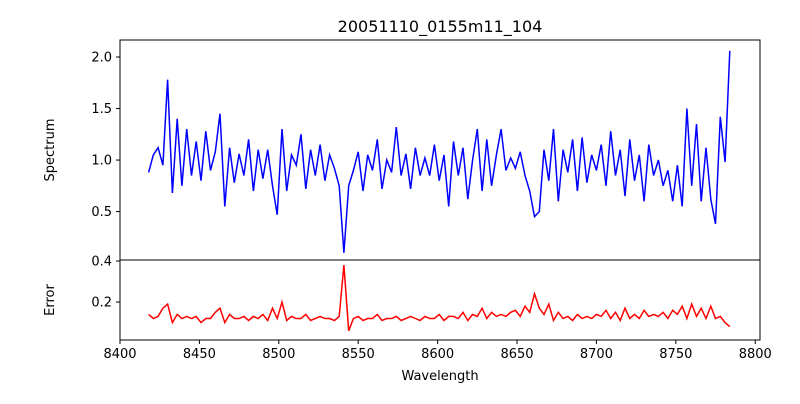 Image resolution: width=800 pixels, height=404 pixels. What do you see at coordinates (596, 354) in the screenshot?
I see `x-tick-label: 8700` at bounding box center [596, 354].